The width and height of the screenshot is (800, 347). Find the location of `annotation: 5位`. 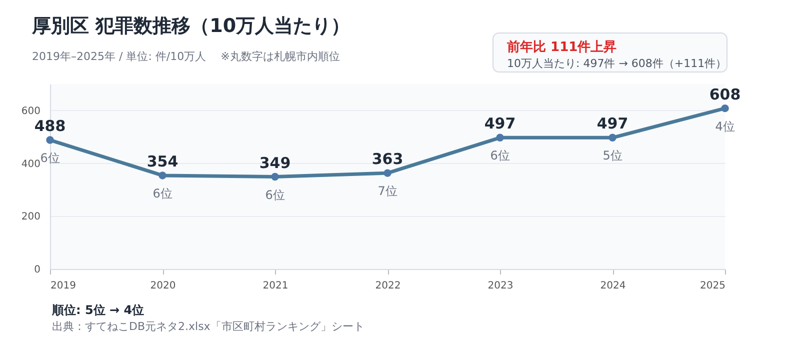

annotation: 5位 is located at coordinates (612, 155).